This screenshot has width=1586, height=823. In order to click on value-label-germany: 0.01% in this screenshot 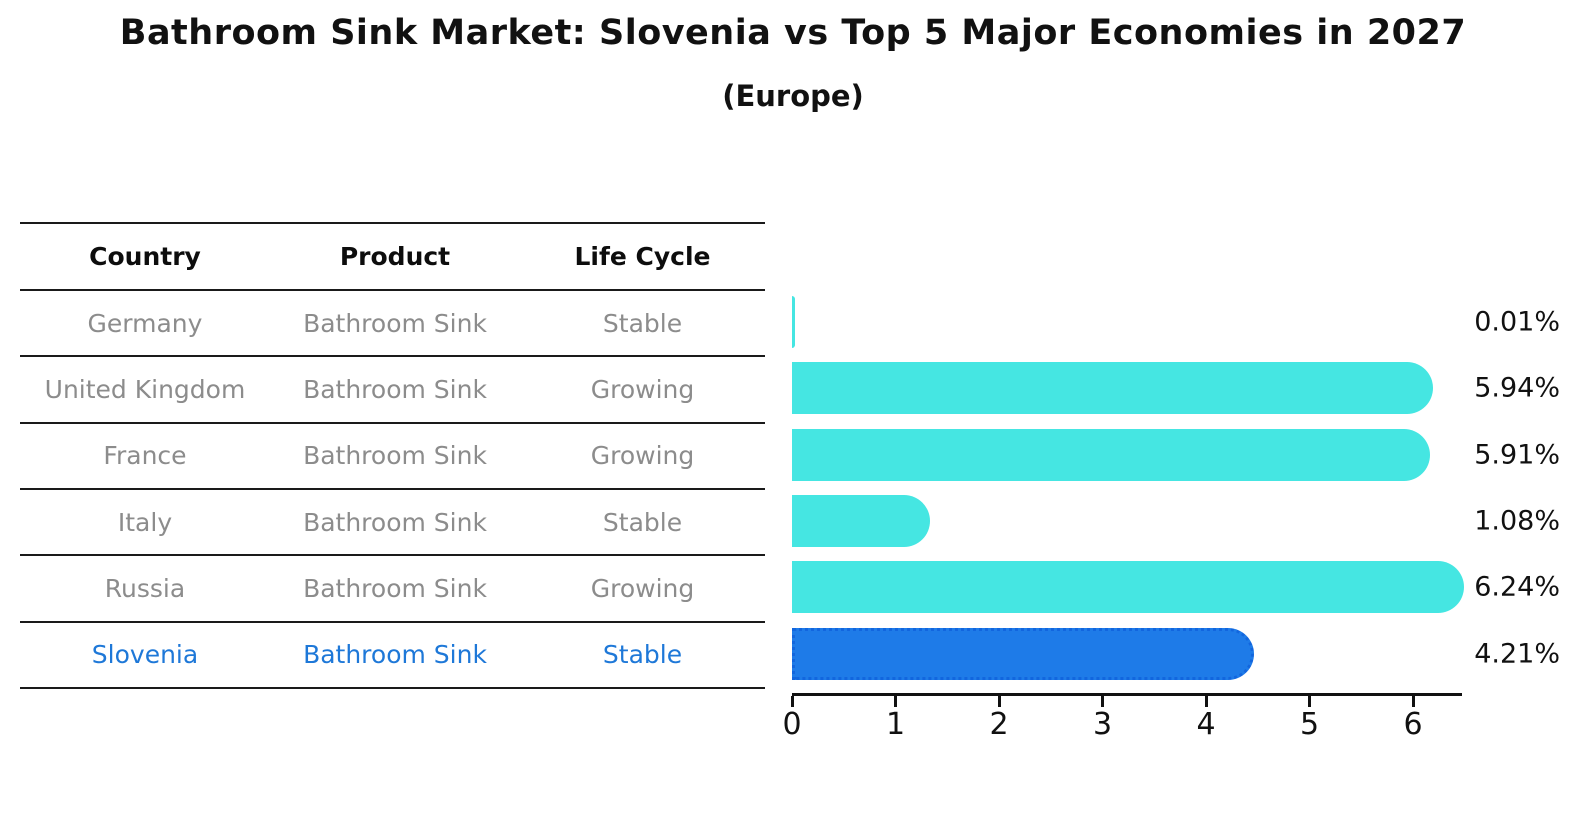, I will do `click(1517, 322)`.